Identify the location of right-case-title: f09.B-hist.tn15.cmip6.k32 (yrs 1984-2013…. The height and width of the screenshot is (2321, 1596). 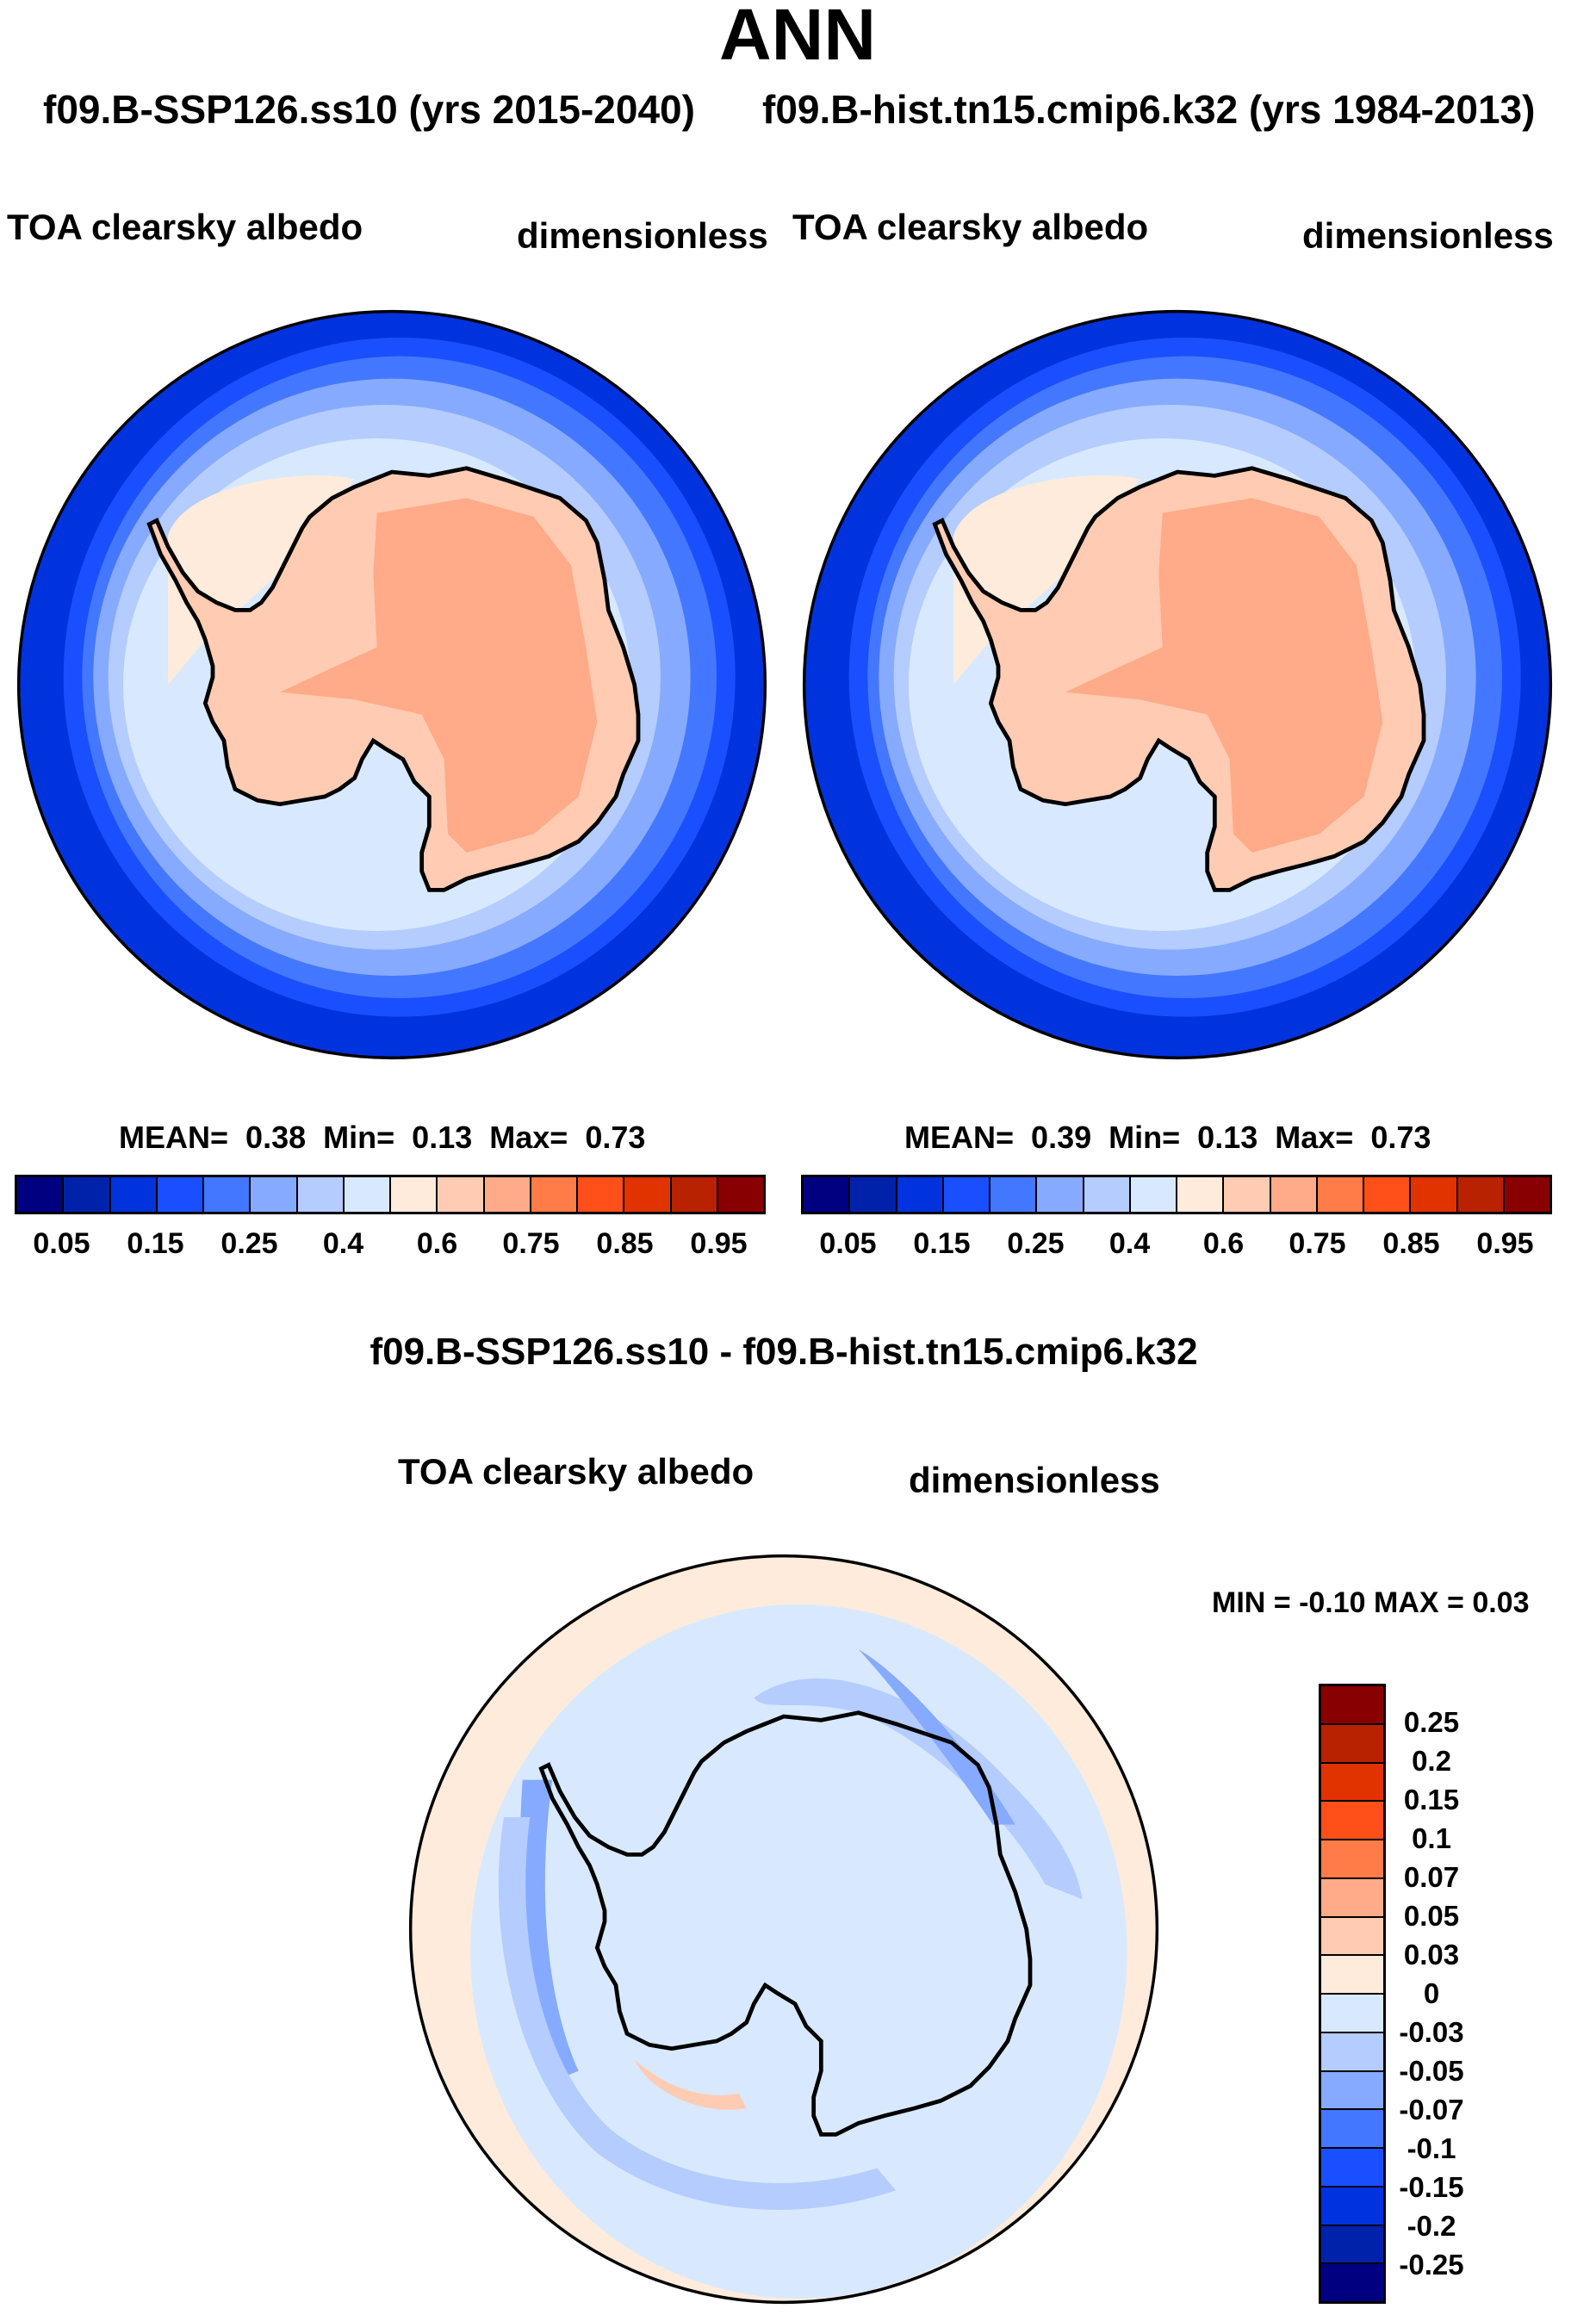
(1149, 109).